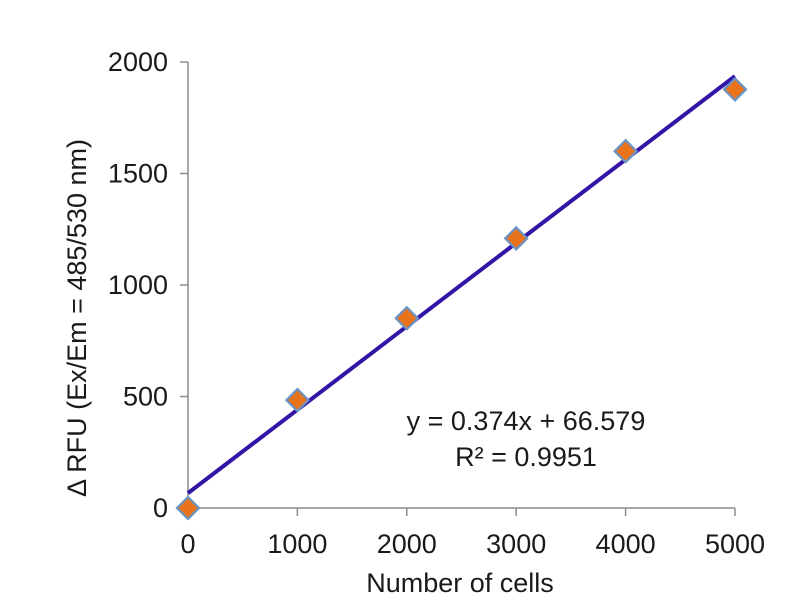  What do you see at coordinates (77, 318) in the screenshot?
I see `y-axis-title: Δ RFU (Ex/Em = 485/530 nm)` at bounding box center [77, 318].